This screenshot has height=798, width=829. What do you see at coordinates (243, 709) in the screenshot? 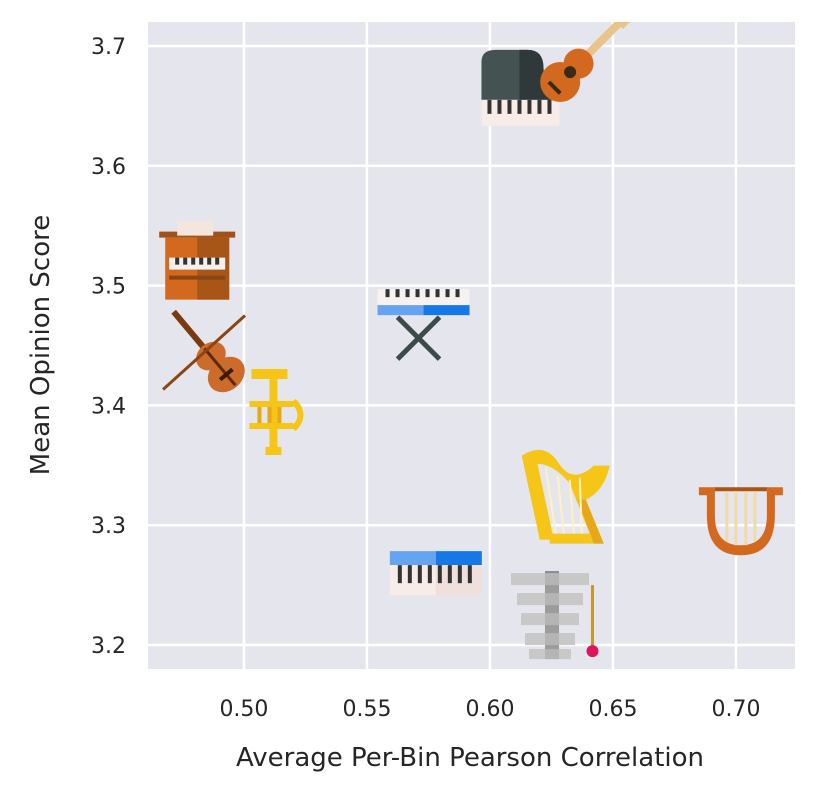
I see `x-tick-label: 0.50` at bounding box center [243, 709].